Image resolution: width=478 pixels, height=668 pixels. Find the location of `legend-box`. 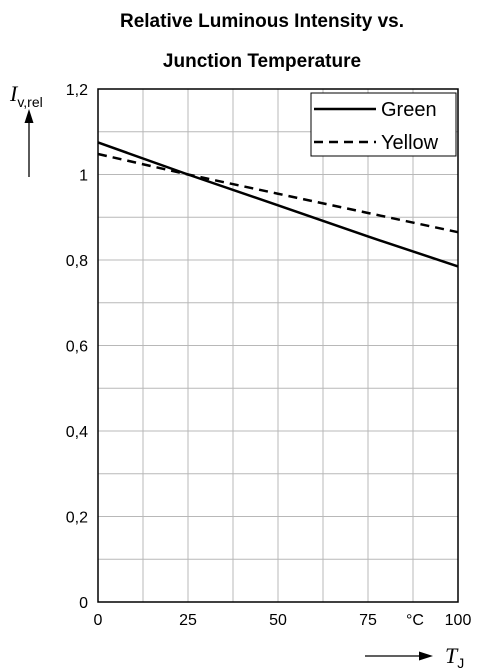

legend-box is located at coordinates (383, 124).